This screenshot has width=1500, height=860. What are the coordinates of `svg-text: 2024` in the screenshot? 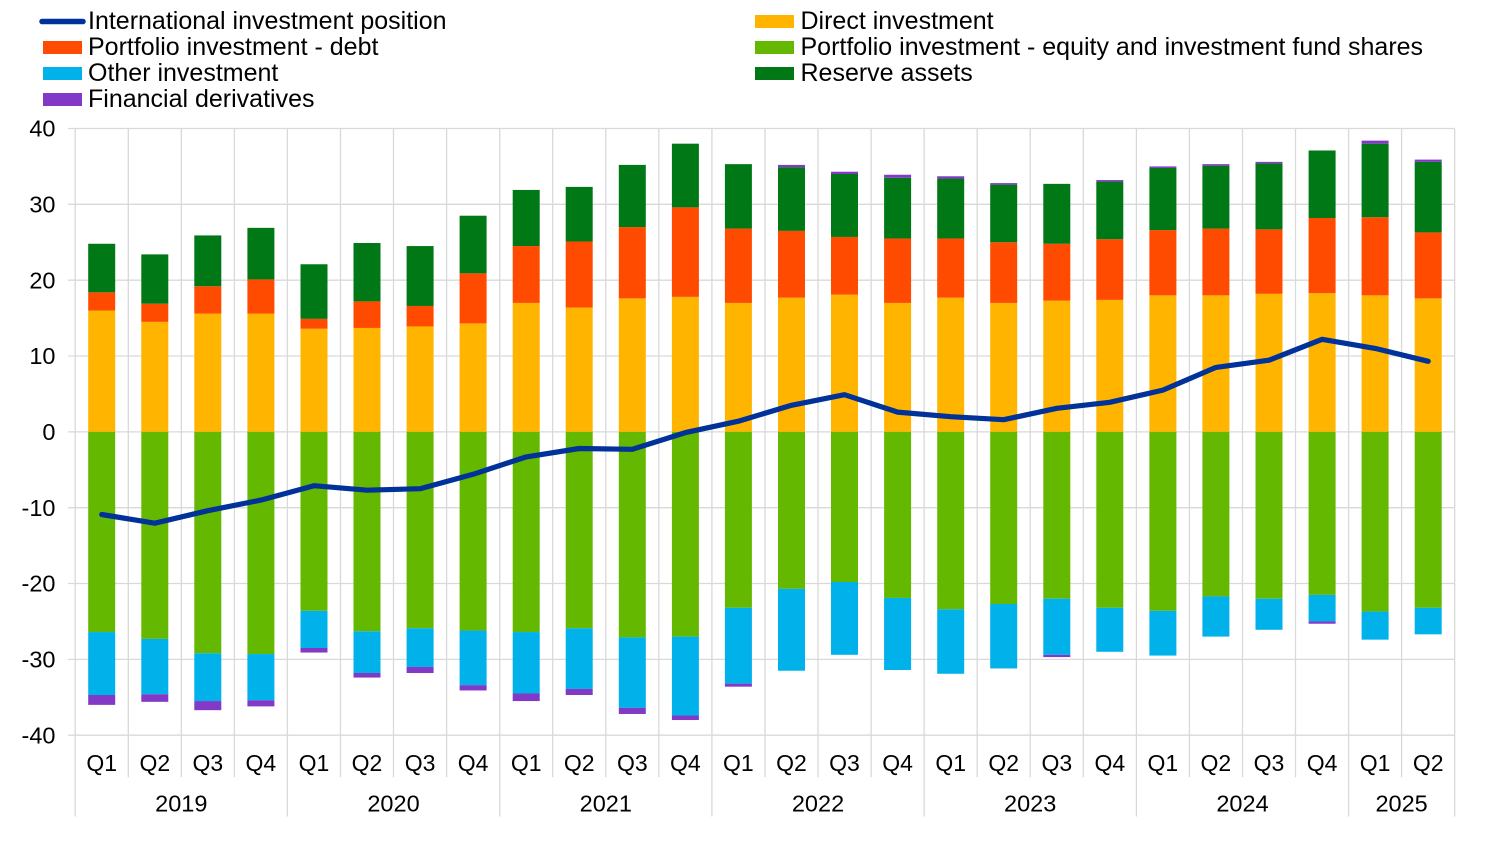 It's located at (1242, 803).